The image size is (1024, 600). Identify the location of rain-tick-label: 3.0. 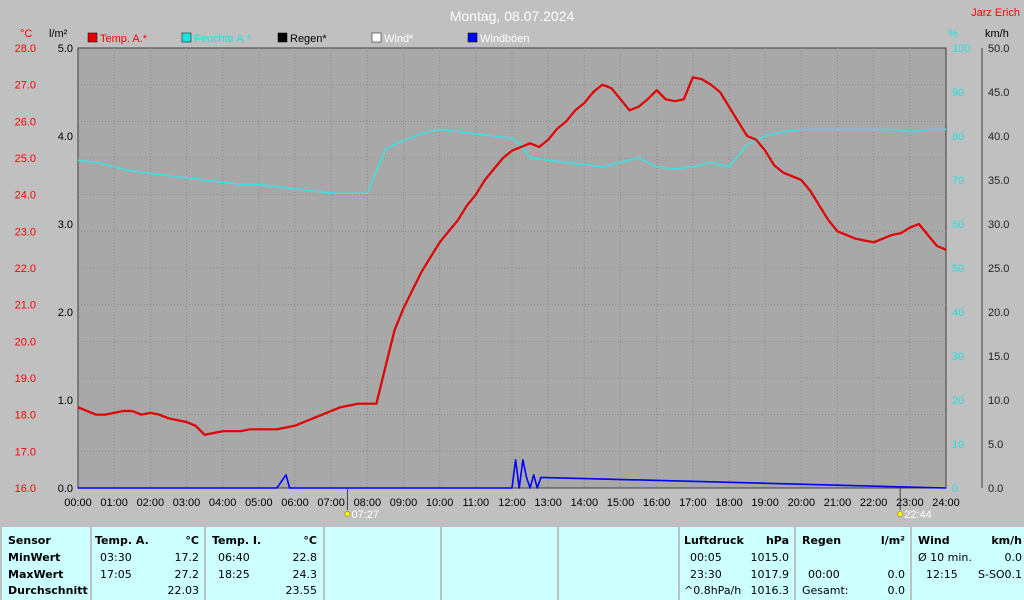
(65, 225).